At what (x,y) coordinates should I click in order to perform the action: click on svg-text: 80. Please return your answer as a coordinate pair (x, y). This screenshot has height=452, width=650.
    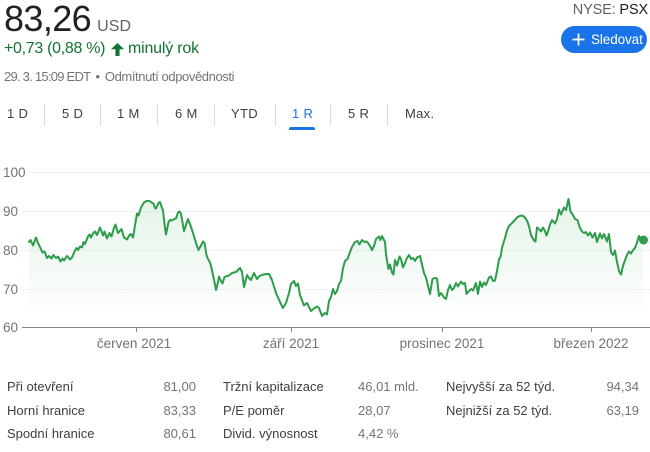
    Looking at the image, I should click on (10, 250).